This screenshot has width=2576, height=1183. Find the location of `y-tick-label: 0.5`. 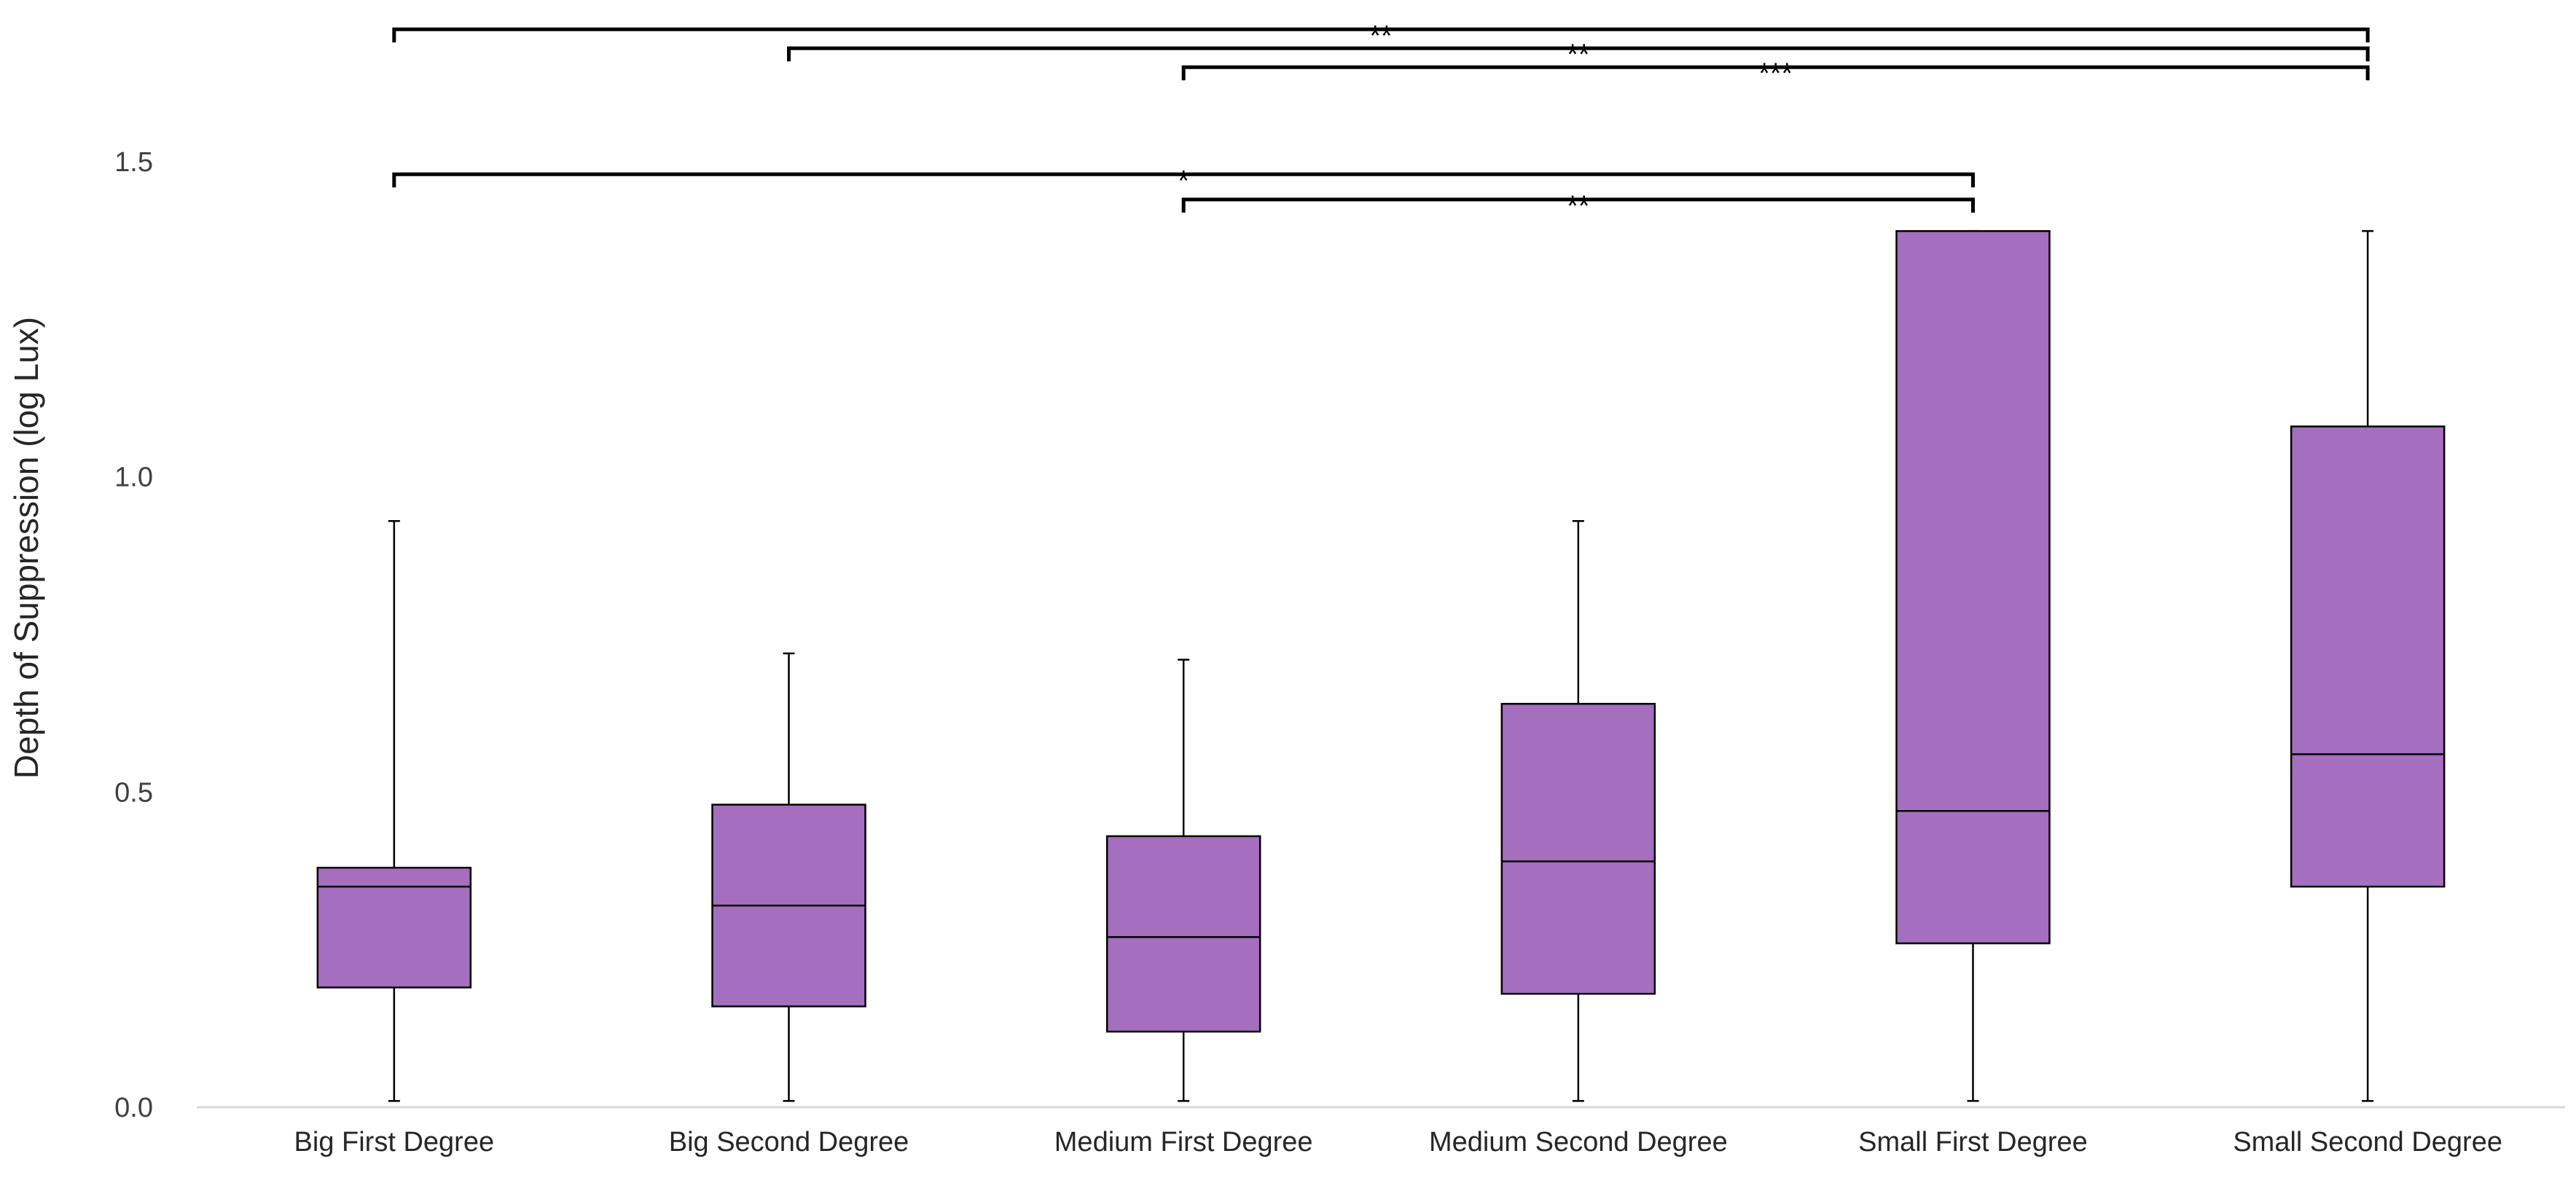

y-tick-label: 0.5 is located at coordinates (133, 792).